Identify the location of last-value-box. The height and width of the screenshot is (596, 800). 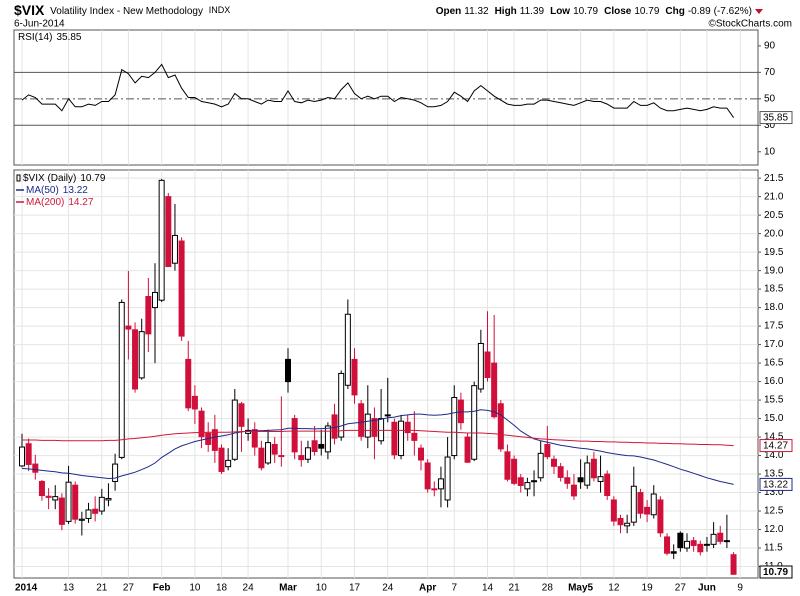
(776, 484).